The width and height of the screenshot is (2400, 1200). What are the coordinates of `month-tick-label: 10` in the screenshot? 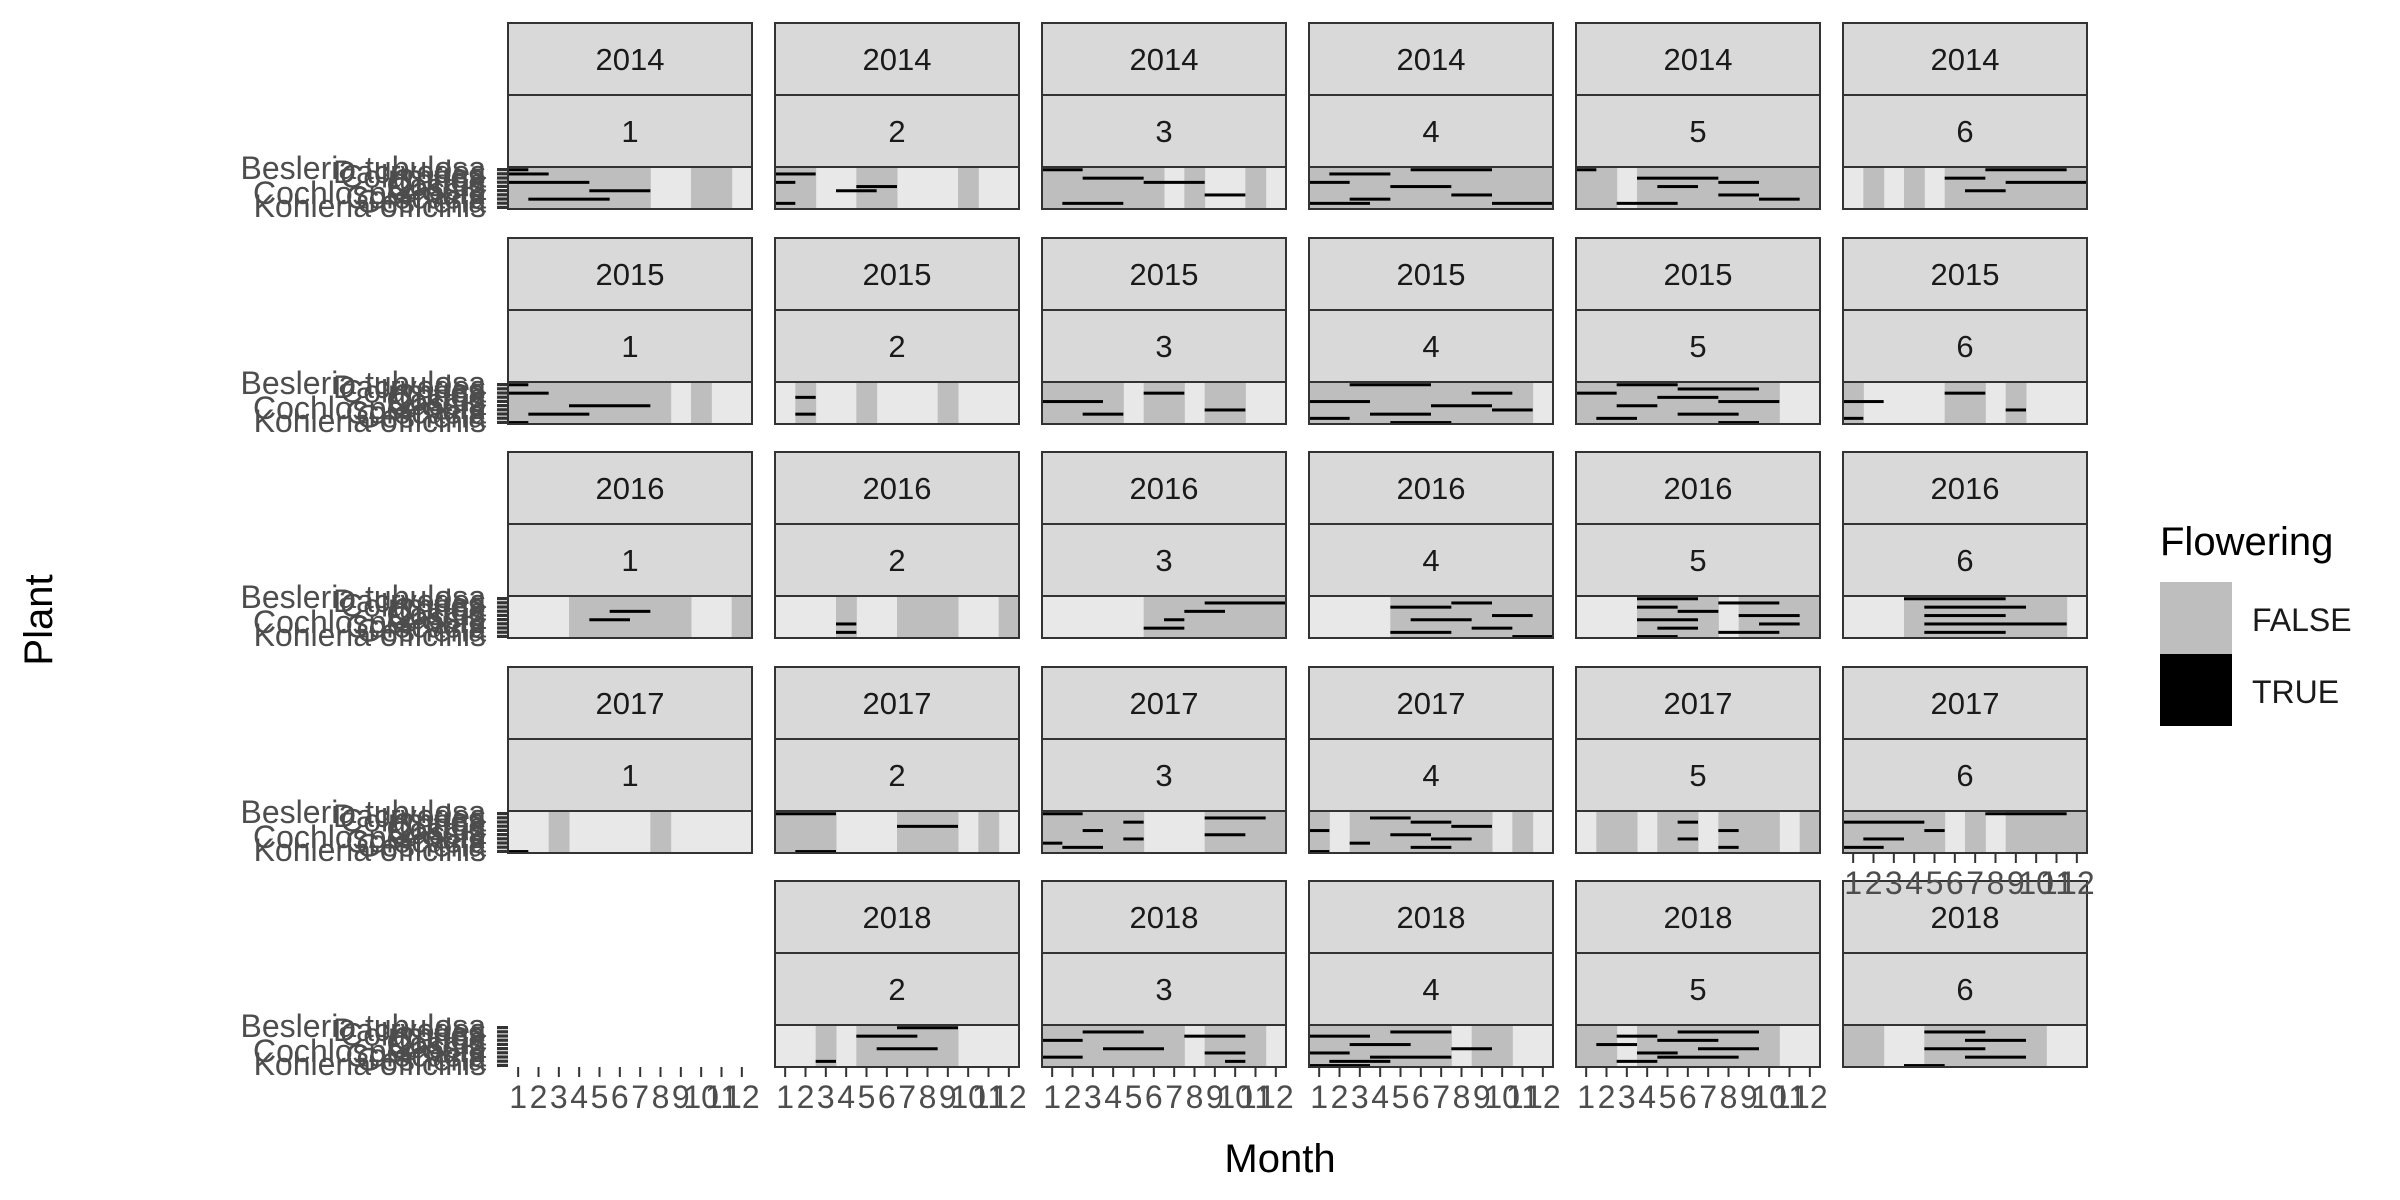 It's located at (1769, 1097).